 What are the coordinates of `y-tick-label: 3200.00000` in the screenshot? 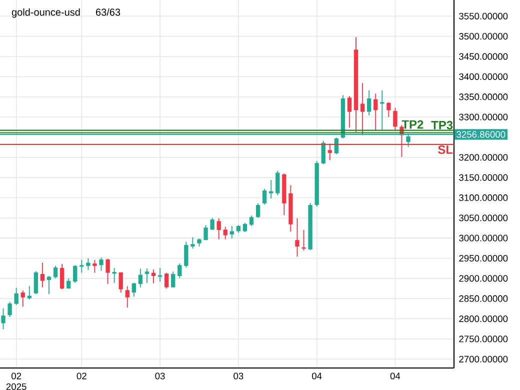 It's located at (483, 157).